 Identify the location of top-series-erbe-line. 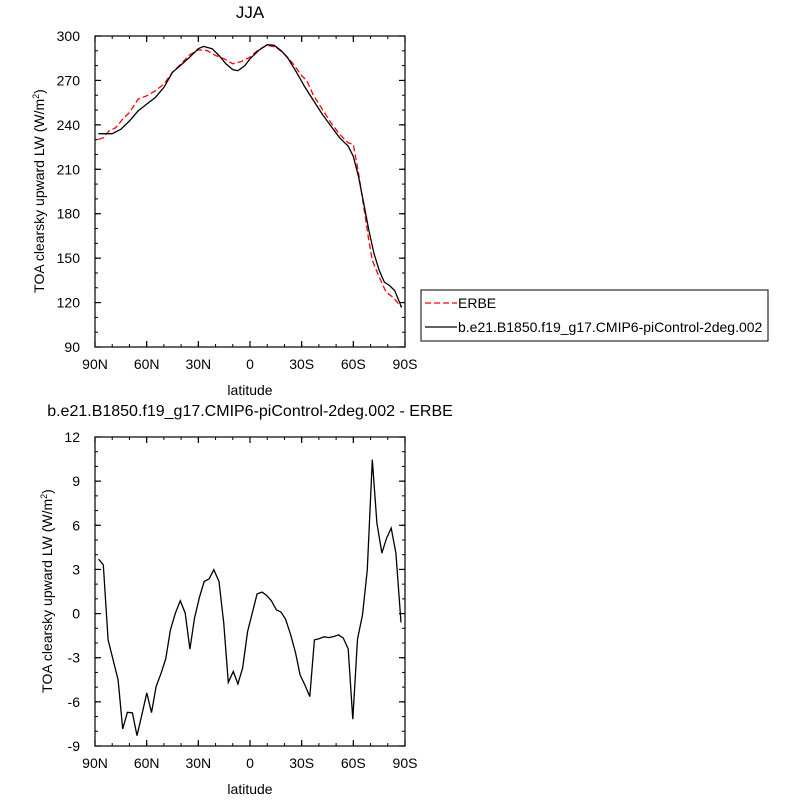
(250, 176).